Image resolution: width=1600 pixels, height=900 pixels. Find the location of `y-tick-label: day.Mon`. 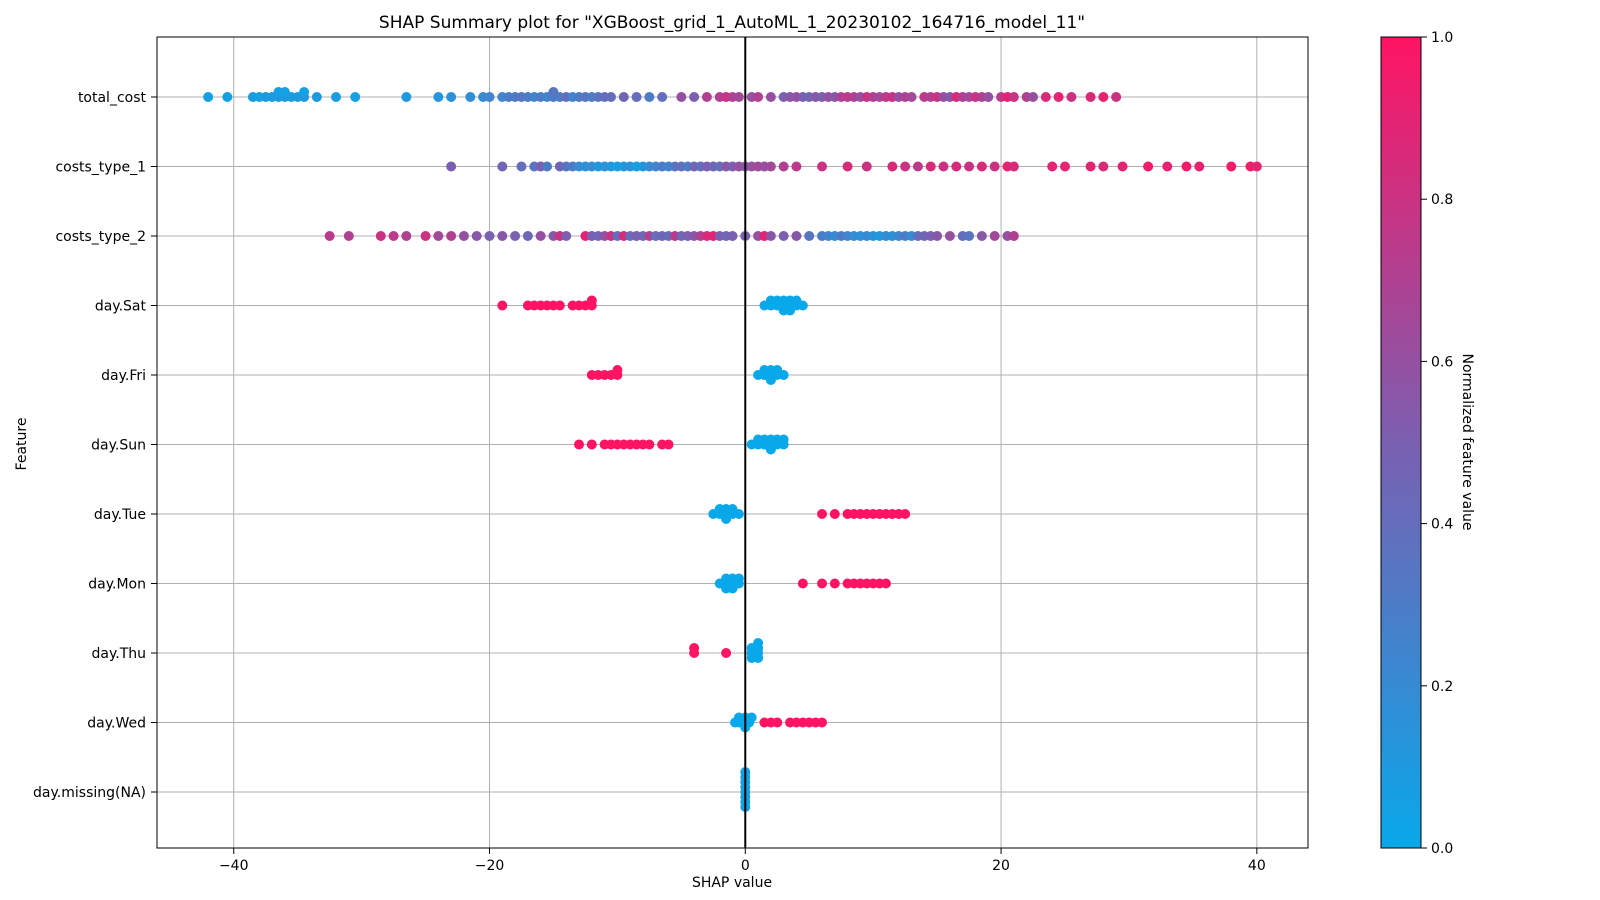

y-tick-label: day.Mon is located at coordinates (117, 585).